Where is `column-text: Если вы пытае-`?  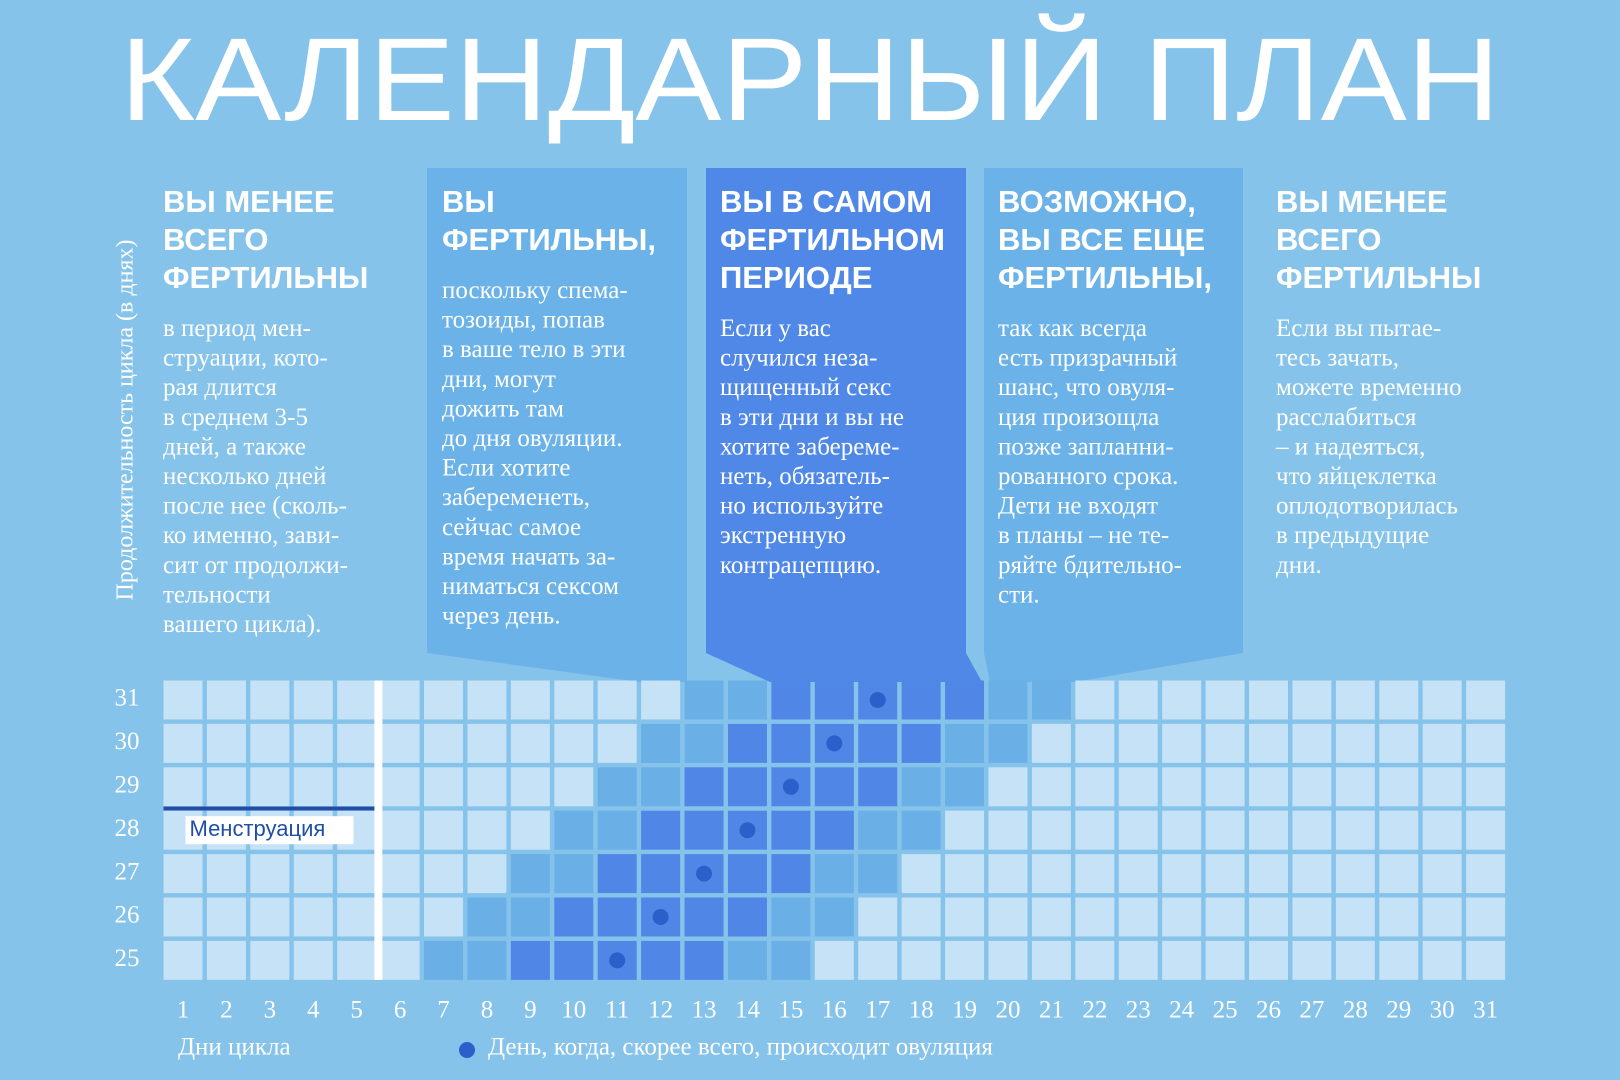 column-text: Если вы пытае- is located at coordinates (1358, 328).